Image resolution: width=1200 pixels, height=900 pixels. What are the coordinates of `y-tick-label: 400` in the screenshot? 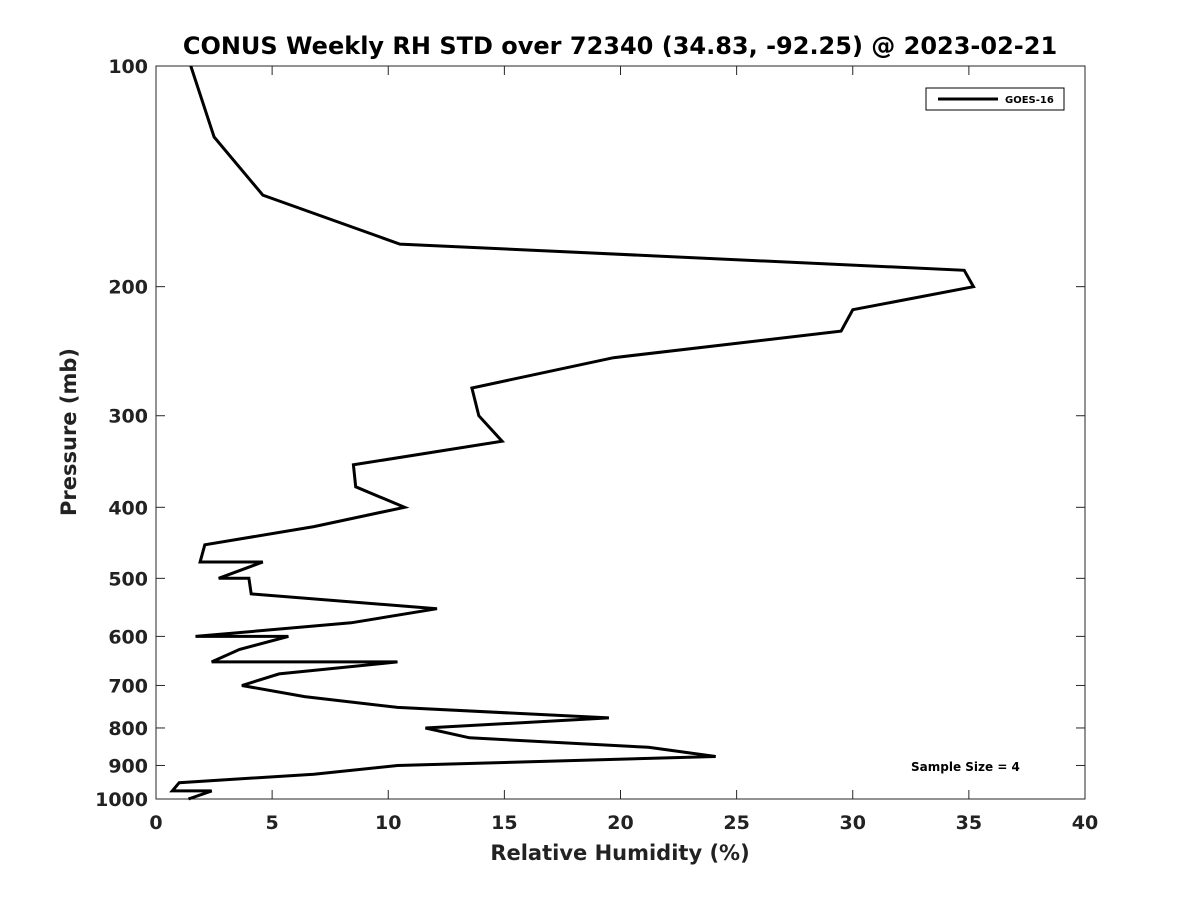 It's located at (128, 508).